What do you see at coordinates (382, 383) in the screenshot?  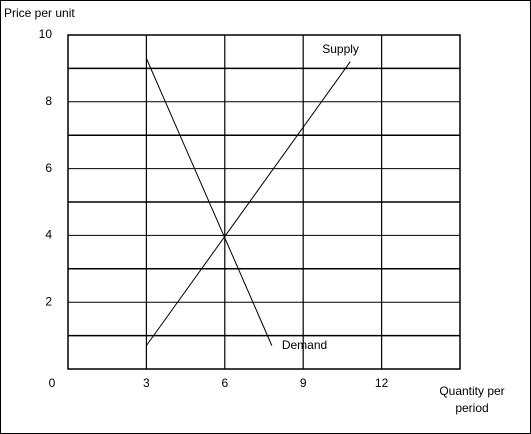 I see `x-tick-label: 12` at bounding box center [382, 383].